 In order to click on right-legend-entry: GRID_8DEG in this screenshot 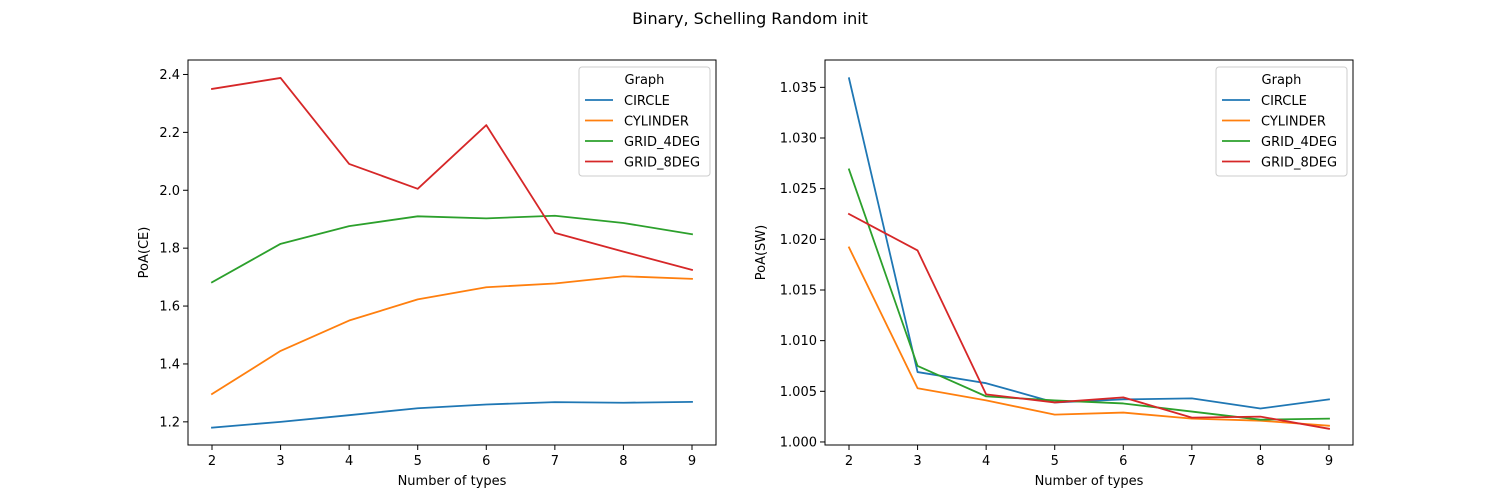, I will do `click(1299, 163)`.